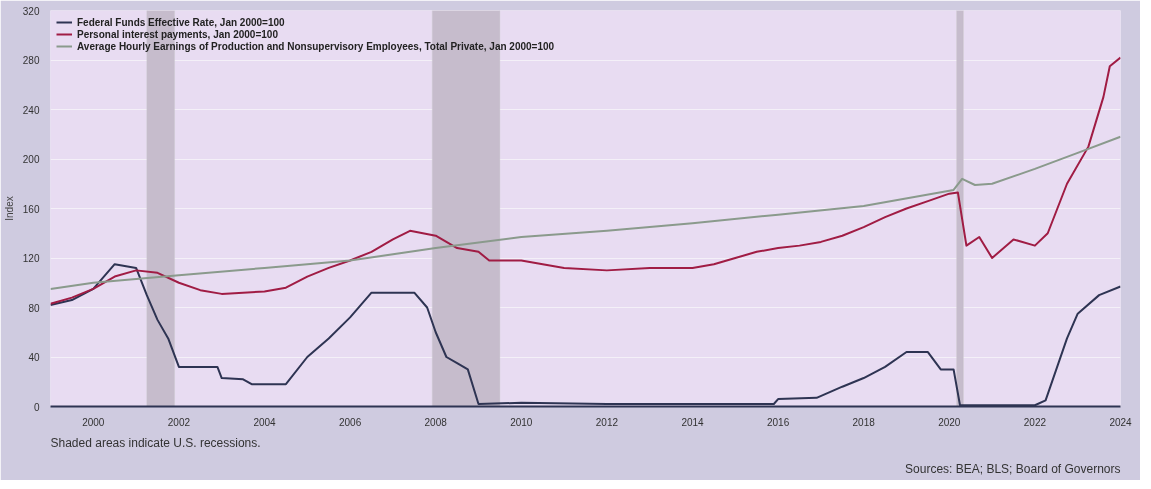 Image resolution: width=1151 pixels, height=489 pixels. What do you see at coordinates (31, 11) in the screenshot?
I see `y-tick-label: 320` at bounding box center [31, 11].